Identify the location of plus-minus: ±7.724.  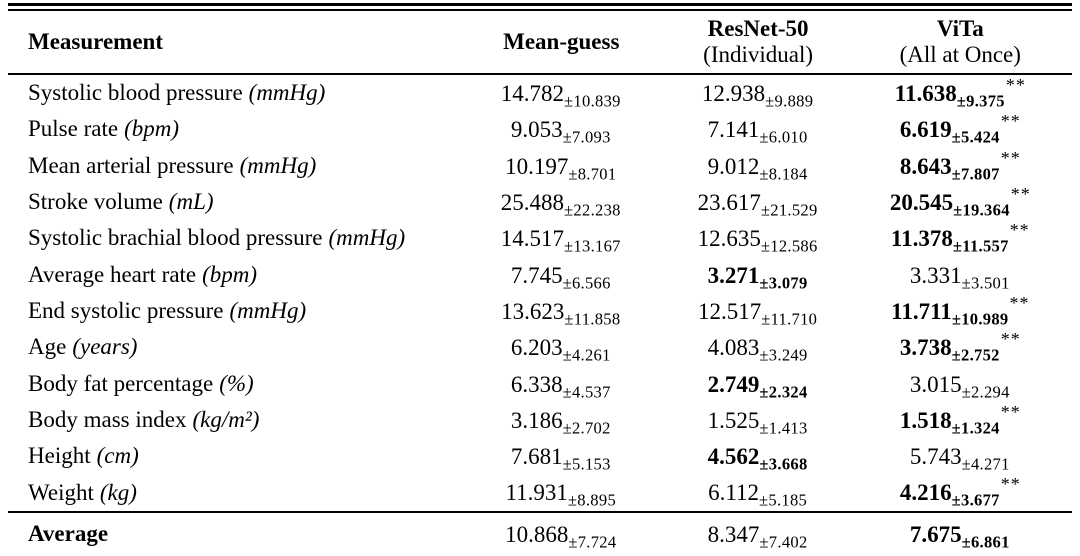
(592, 542).